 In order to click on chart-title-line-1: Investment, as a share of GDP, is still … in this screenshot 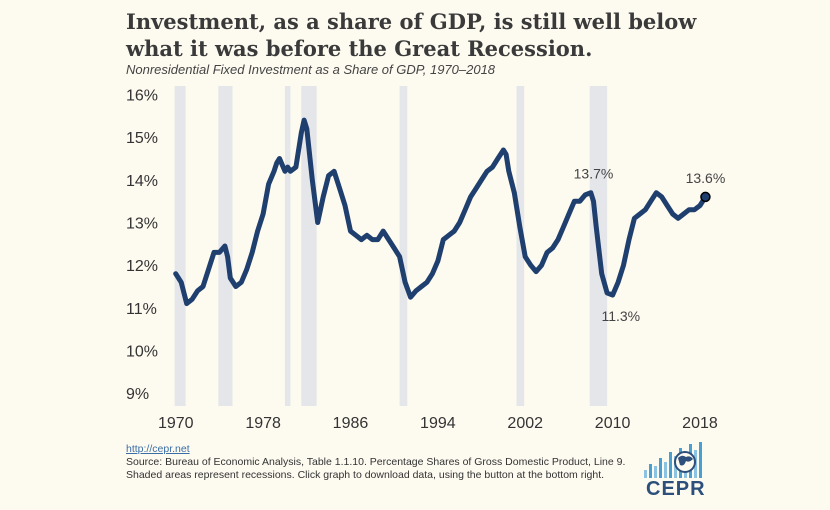, I will do `click(411, 21)`.